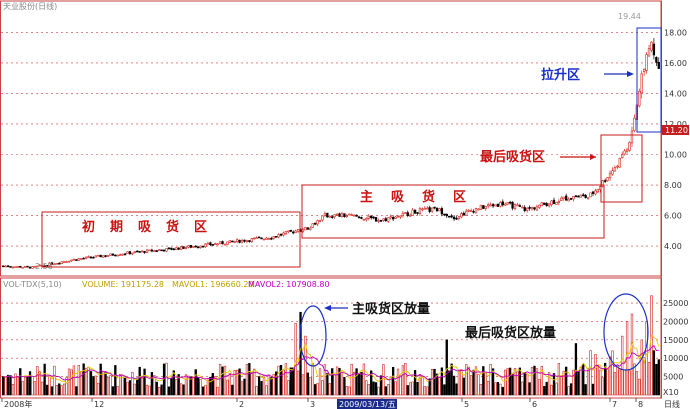 Image resolution: width=690 pixels, height=409 pixels. What do you see at coordinates (422, 197) in the screenshot?
I see `main-accumulation-label: 主吸货区` at bounding box center [422, 197].